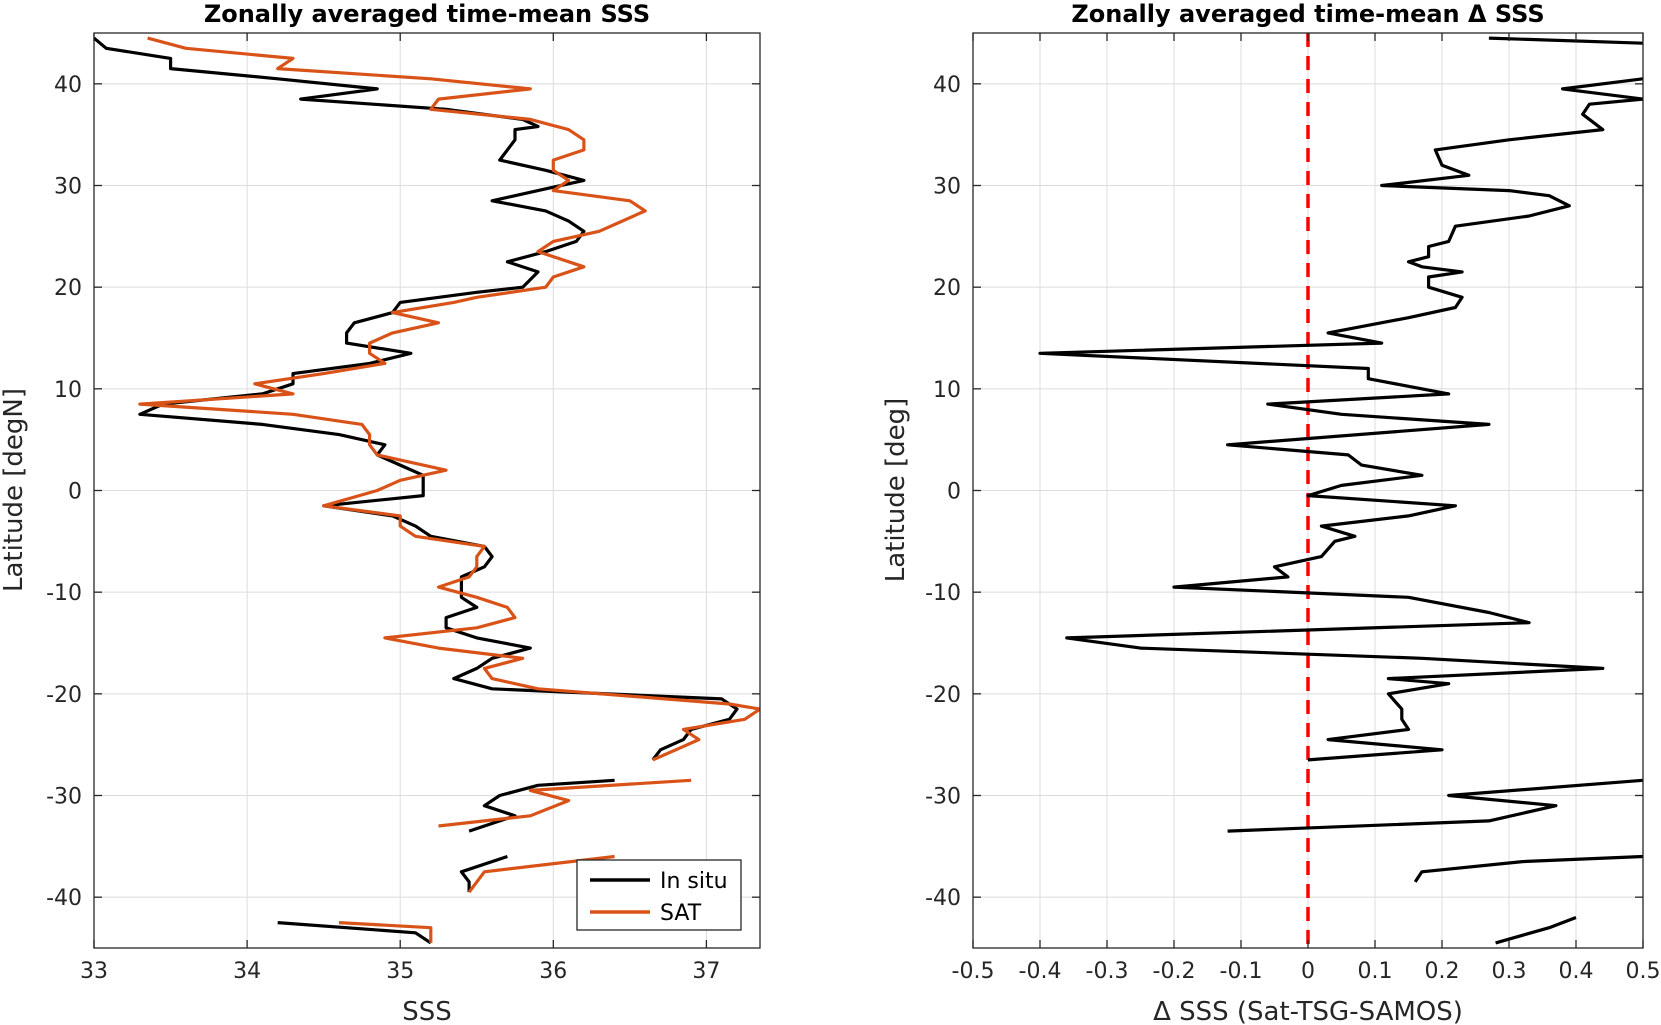 The width and height of the screenshot is (1661, 1025). Describe the element at coordinates (427, 1011) in the screenshot. I see `left-x-axis-label: SSS` at that location.